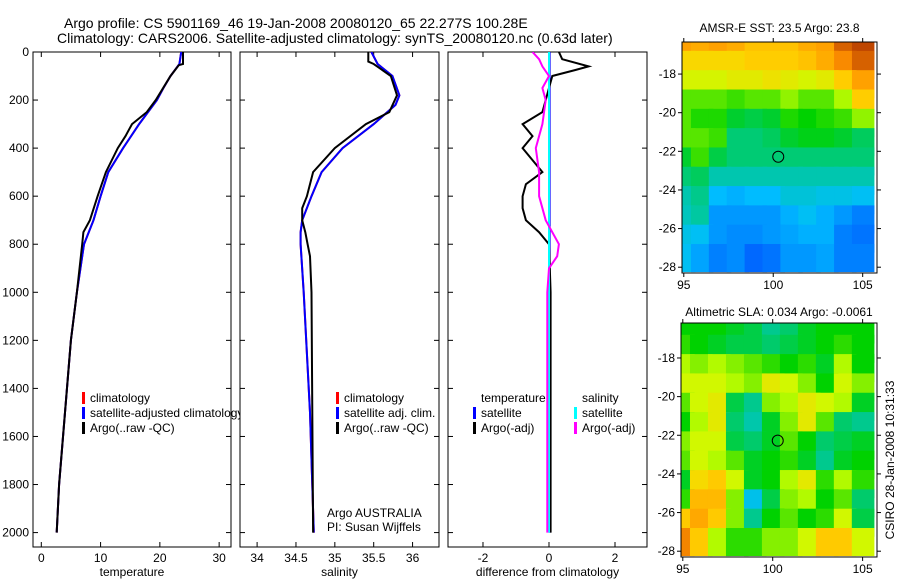 The image size is (900, 580). Describe the element at coordinates (547, 572) in the screenshot. I see `x-axis-label: difference from climatology` at that location.